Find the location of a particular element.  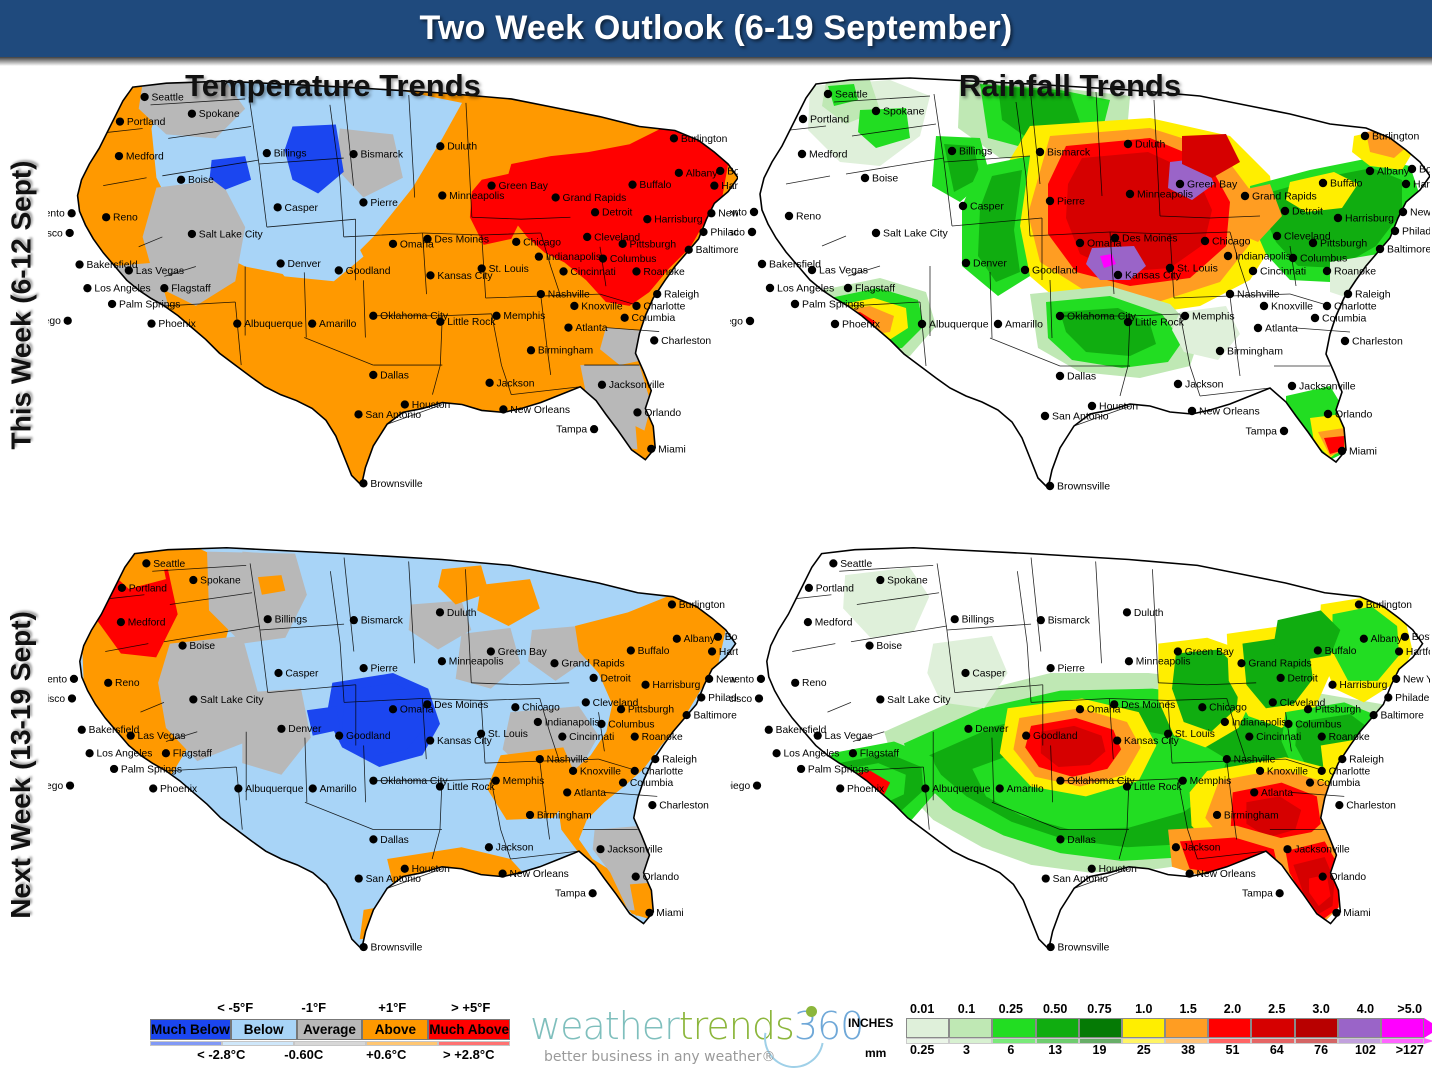

city-label-spokane: Spokane is located at coordinates (220, 580).